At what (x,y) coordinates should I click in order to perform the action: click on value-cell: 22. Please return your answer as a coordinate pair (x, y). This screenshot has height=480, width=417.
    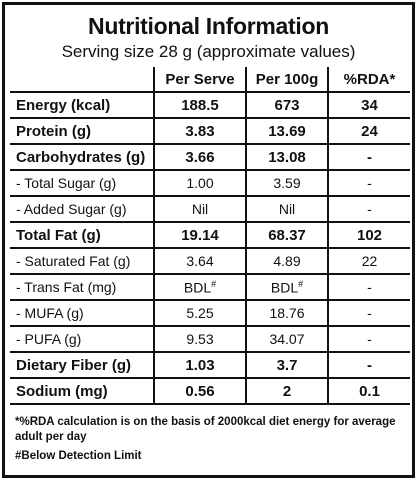
    Looking at the image, I should click on (368, 261).